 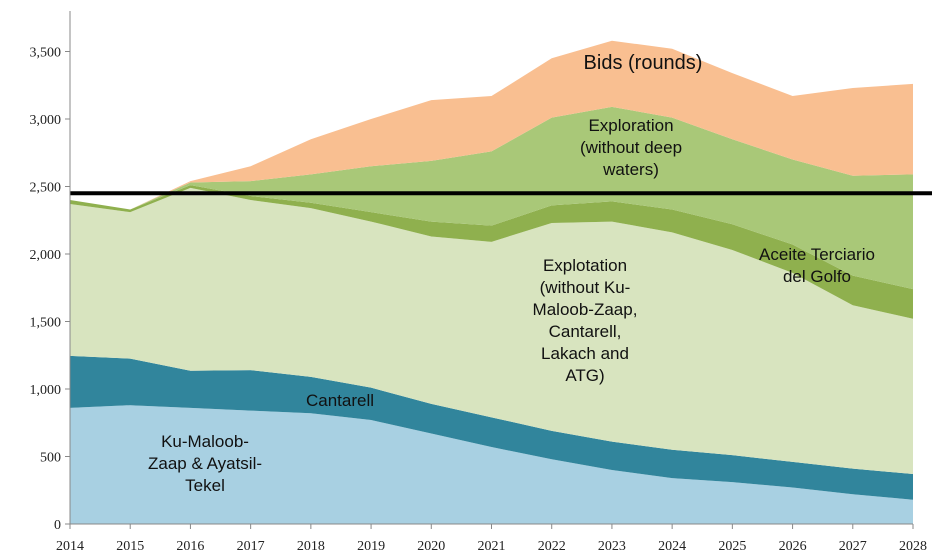 I want to click on x-tick-label: 2021, so click(x=492, y=546).